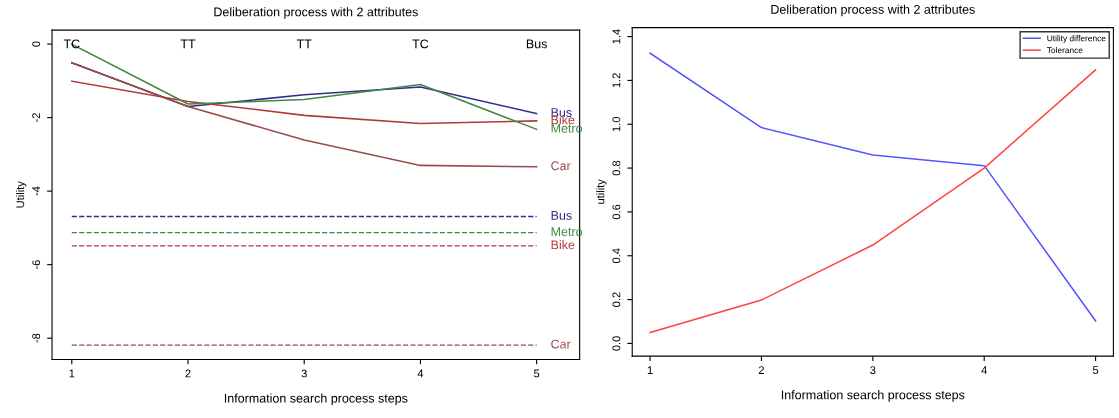 The width and height of the screenshot is (1119, 418). I want to click on series-label: Bike, so click(563, 120).